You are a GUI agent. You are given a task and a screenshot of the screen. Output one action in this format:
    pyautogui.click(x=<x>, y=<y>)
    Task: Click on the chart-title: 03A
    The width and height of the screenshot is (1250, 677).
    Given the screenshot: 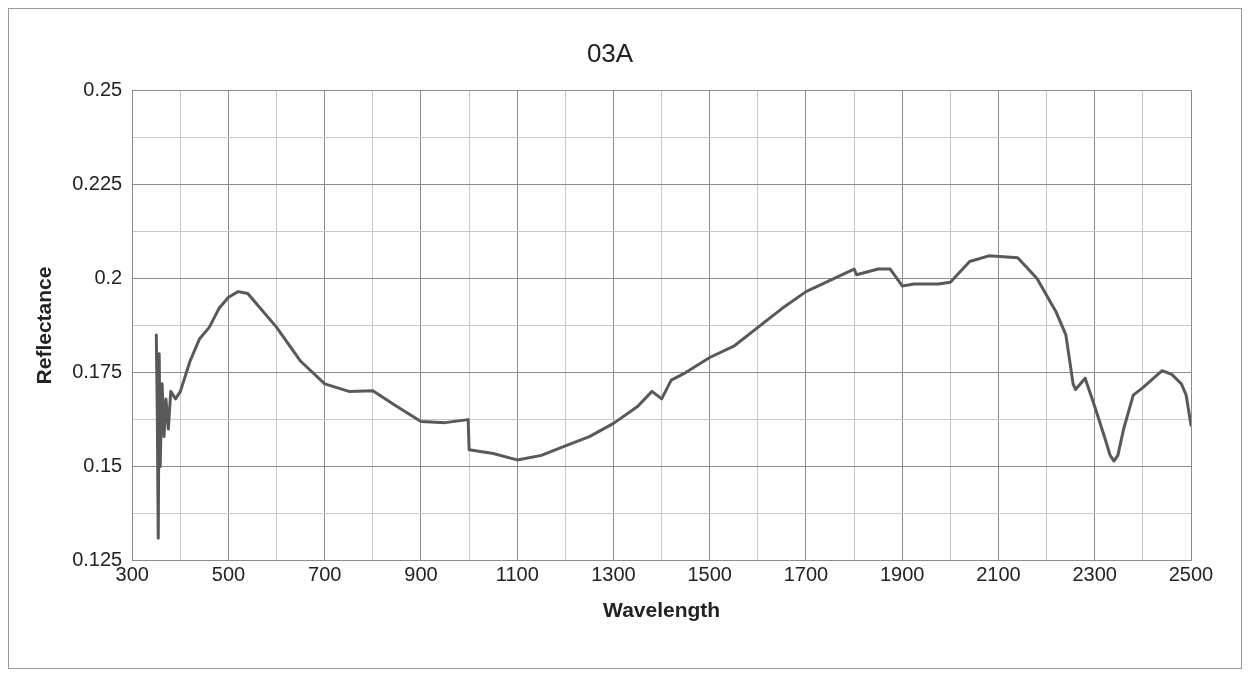 What is the action you would take?
    pyautogui.click(x=610, y=52)
    